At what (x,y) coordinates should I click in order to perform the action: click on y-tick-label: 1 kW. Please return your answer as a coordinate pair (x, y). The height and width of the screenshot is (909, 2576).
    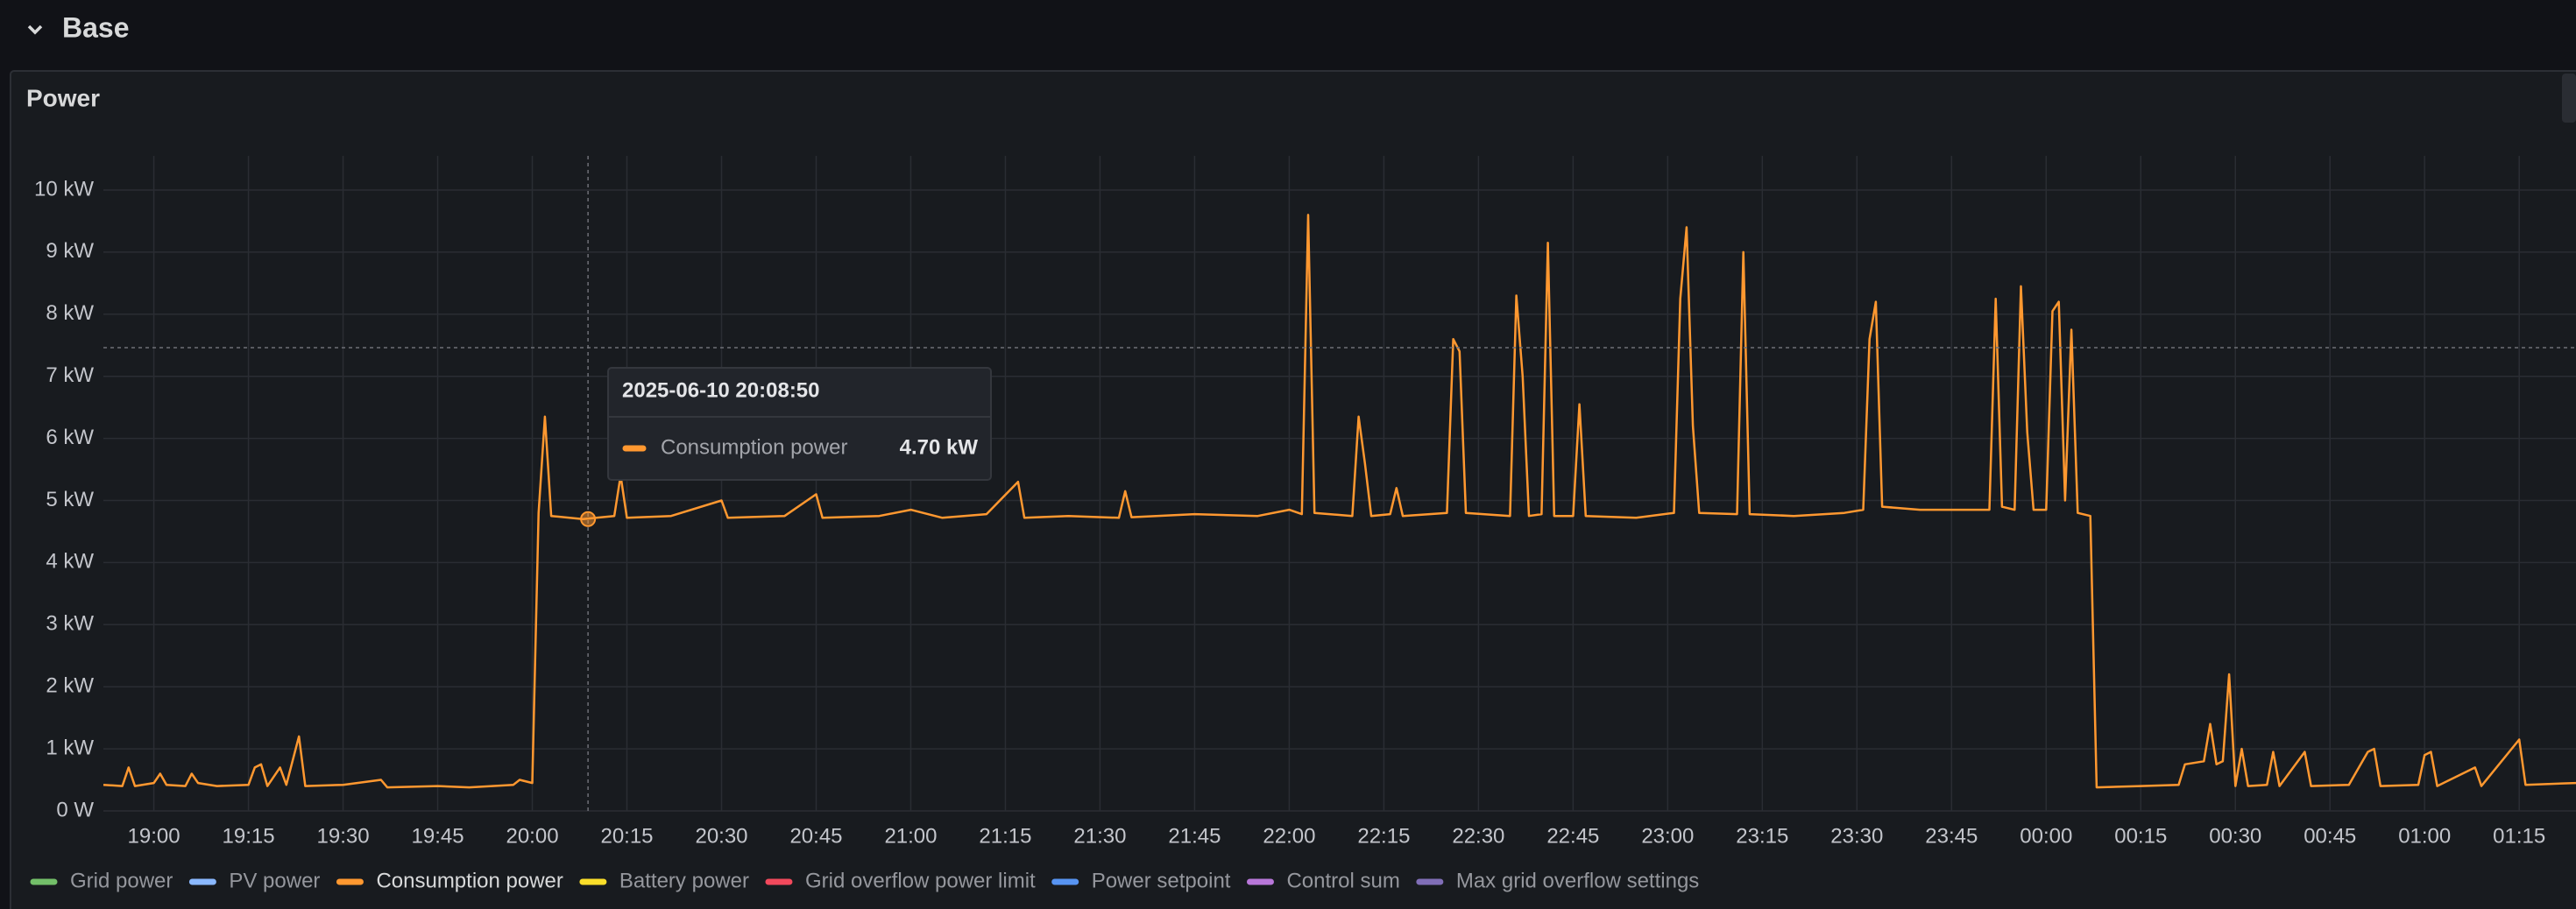
    Looking at the image, I should click on (70, 747).